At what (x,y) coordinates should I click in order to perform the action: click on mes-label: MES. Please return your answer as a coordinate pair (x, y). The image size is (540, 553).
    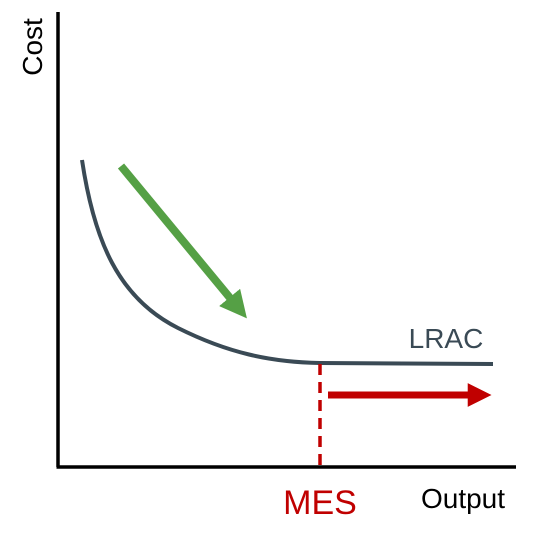
    Looking at the image, I should click on (320, 503).